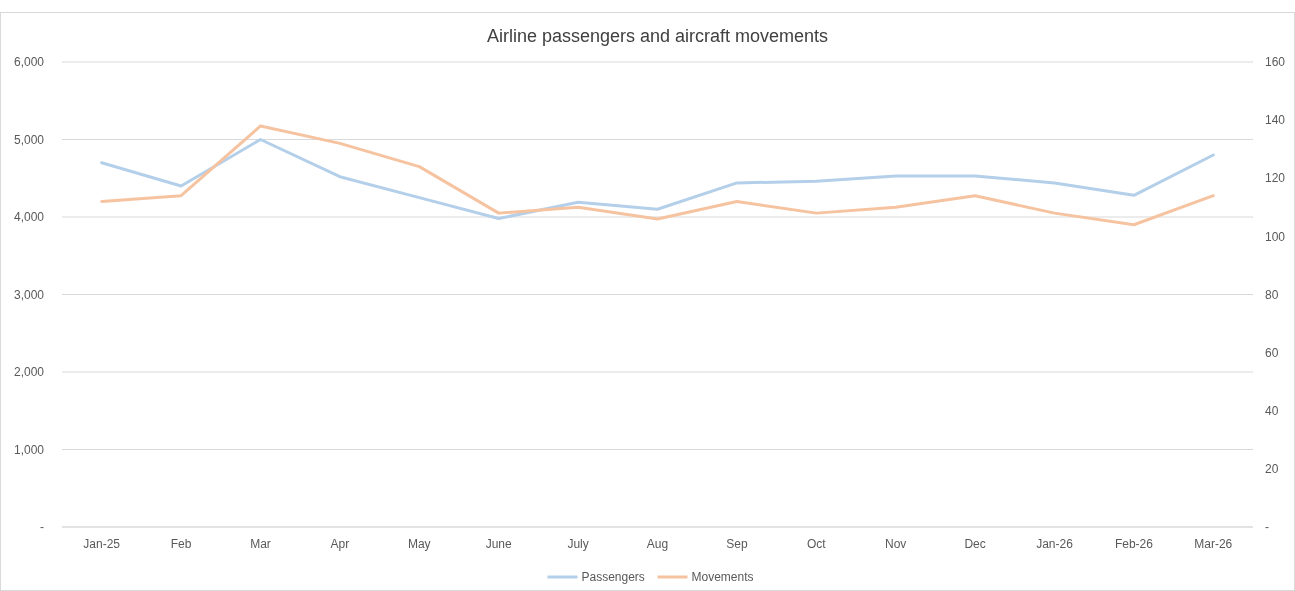 The width and height of the screenshot is (1295, 591). I want to click on x-tick-label: July, so click(578, 544).